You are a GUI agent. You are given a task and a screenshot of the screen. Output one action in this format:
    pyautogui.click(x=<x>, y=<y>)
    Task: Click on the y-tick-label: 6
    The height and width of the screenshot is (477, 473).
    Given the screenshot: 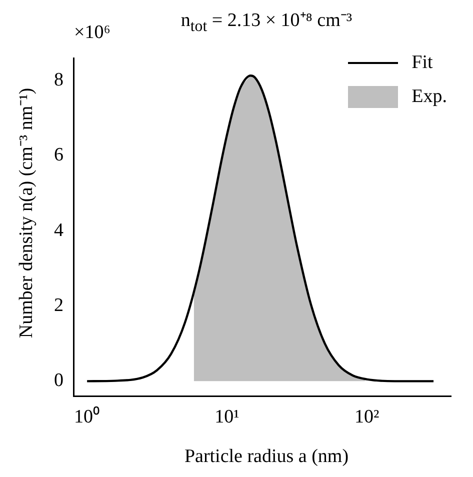 What is the action you would take?
    pyautogui.click(x=59, y=155)
    